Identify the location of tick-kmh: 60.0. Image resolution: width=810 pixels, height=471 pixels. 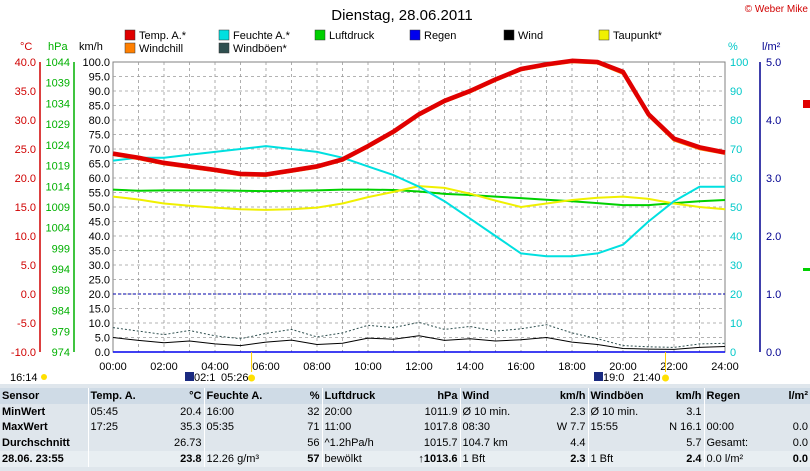
(99, 179).